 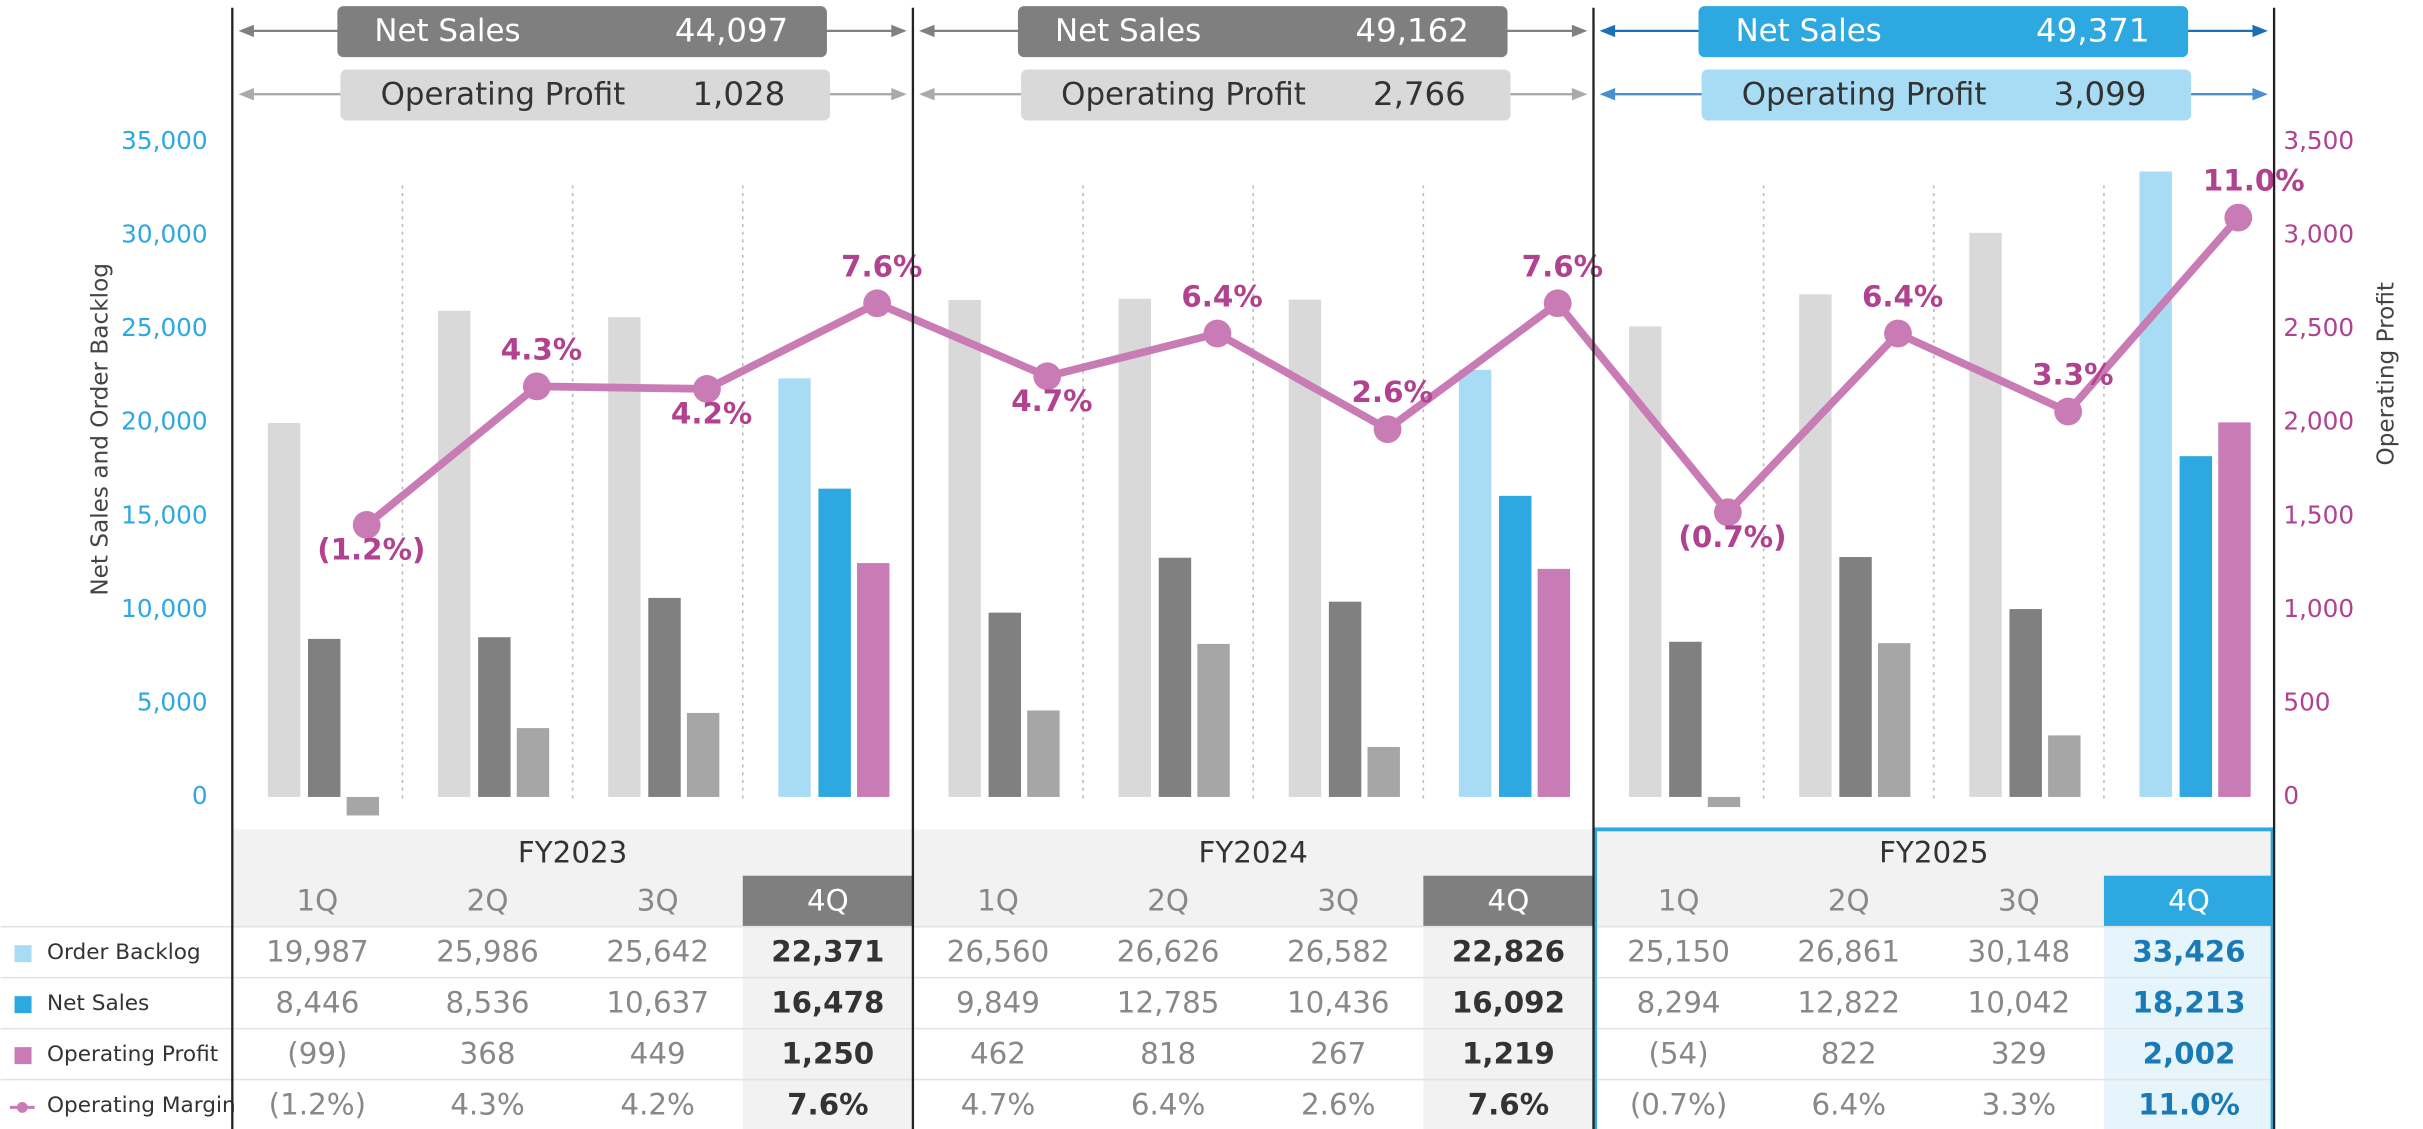 What do you see at coordinates (658, 1053) in the screenshot?
I see `table-value: 449` at bounding box center [658, 1053].